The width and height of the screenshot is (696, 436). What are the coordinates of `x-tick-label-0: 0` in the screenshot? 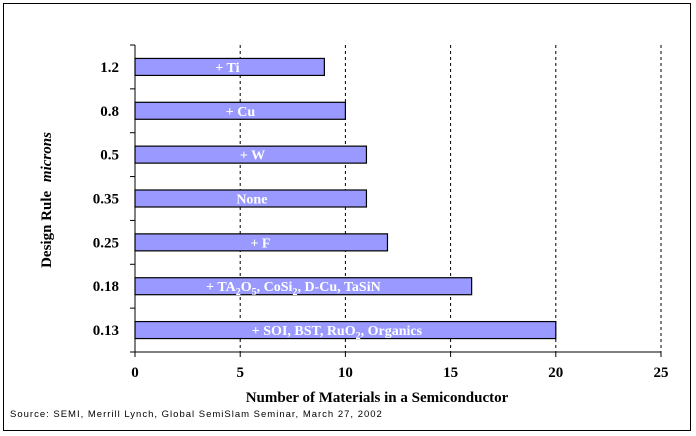 It's located at (135, 373).